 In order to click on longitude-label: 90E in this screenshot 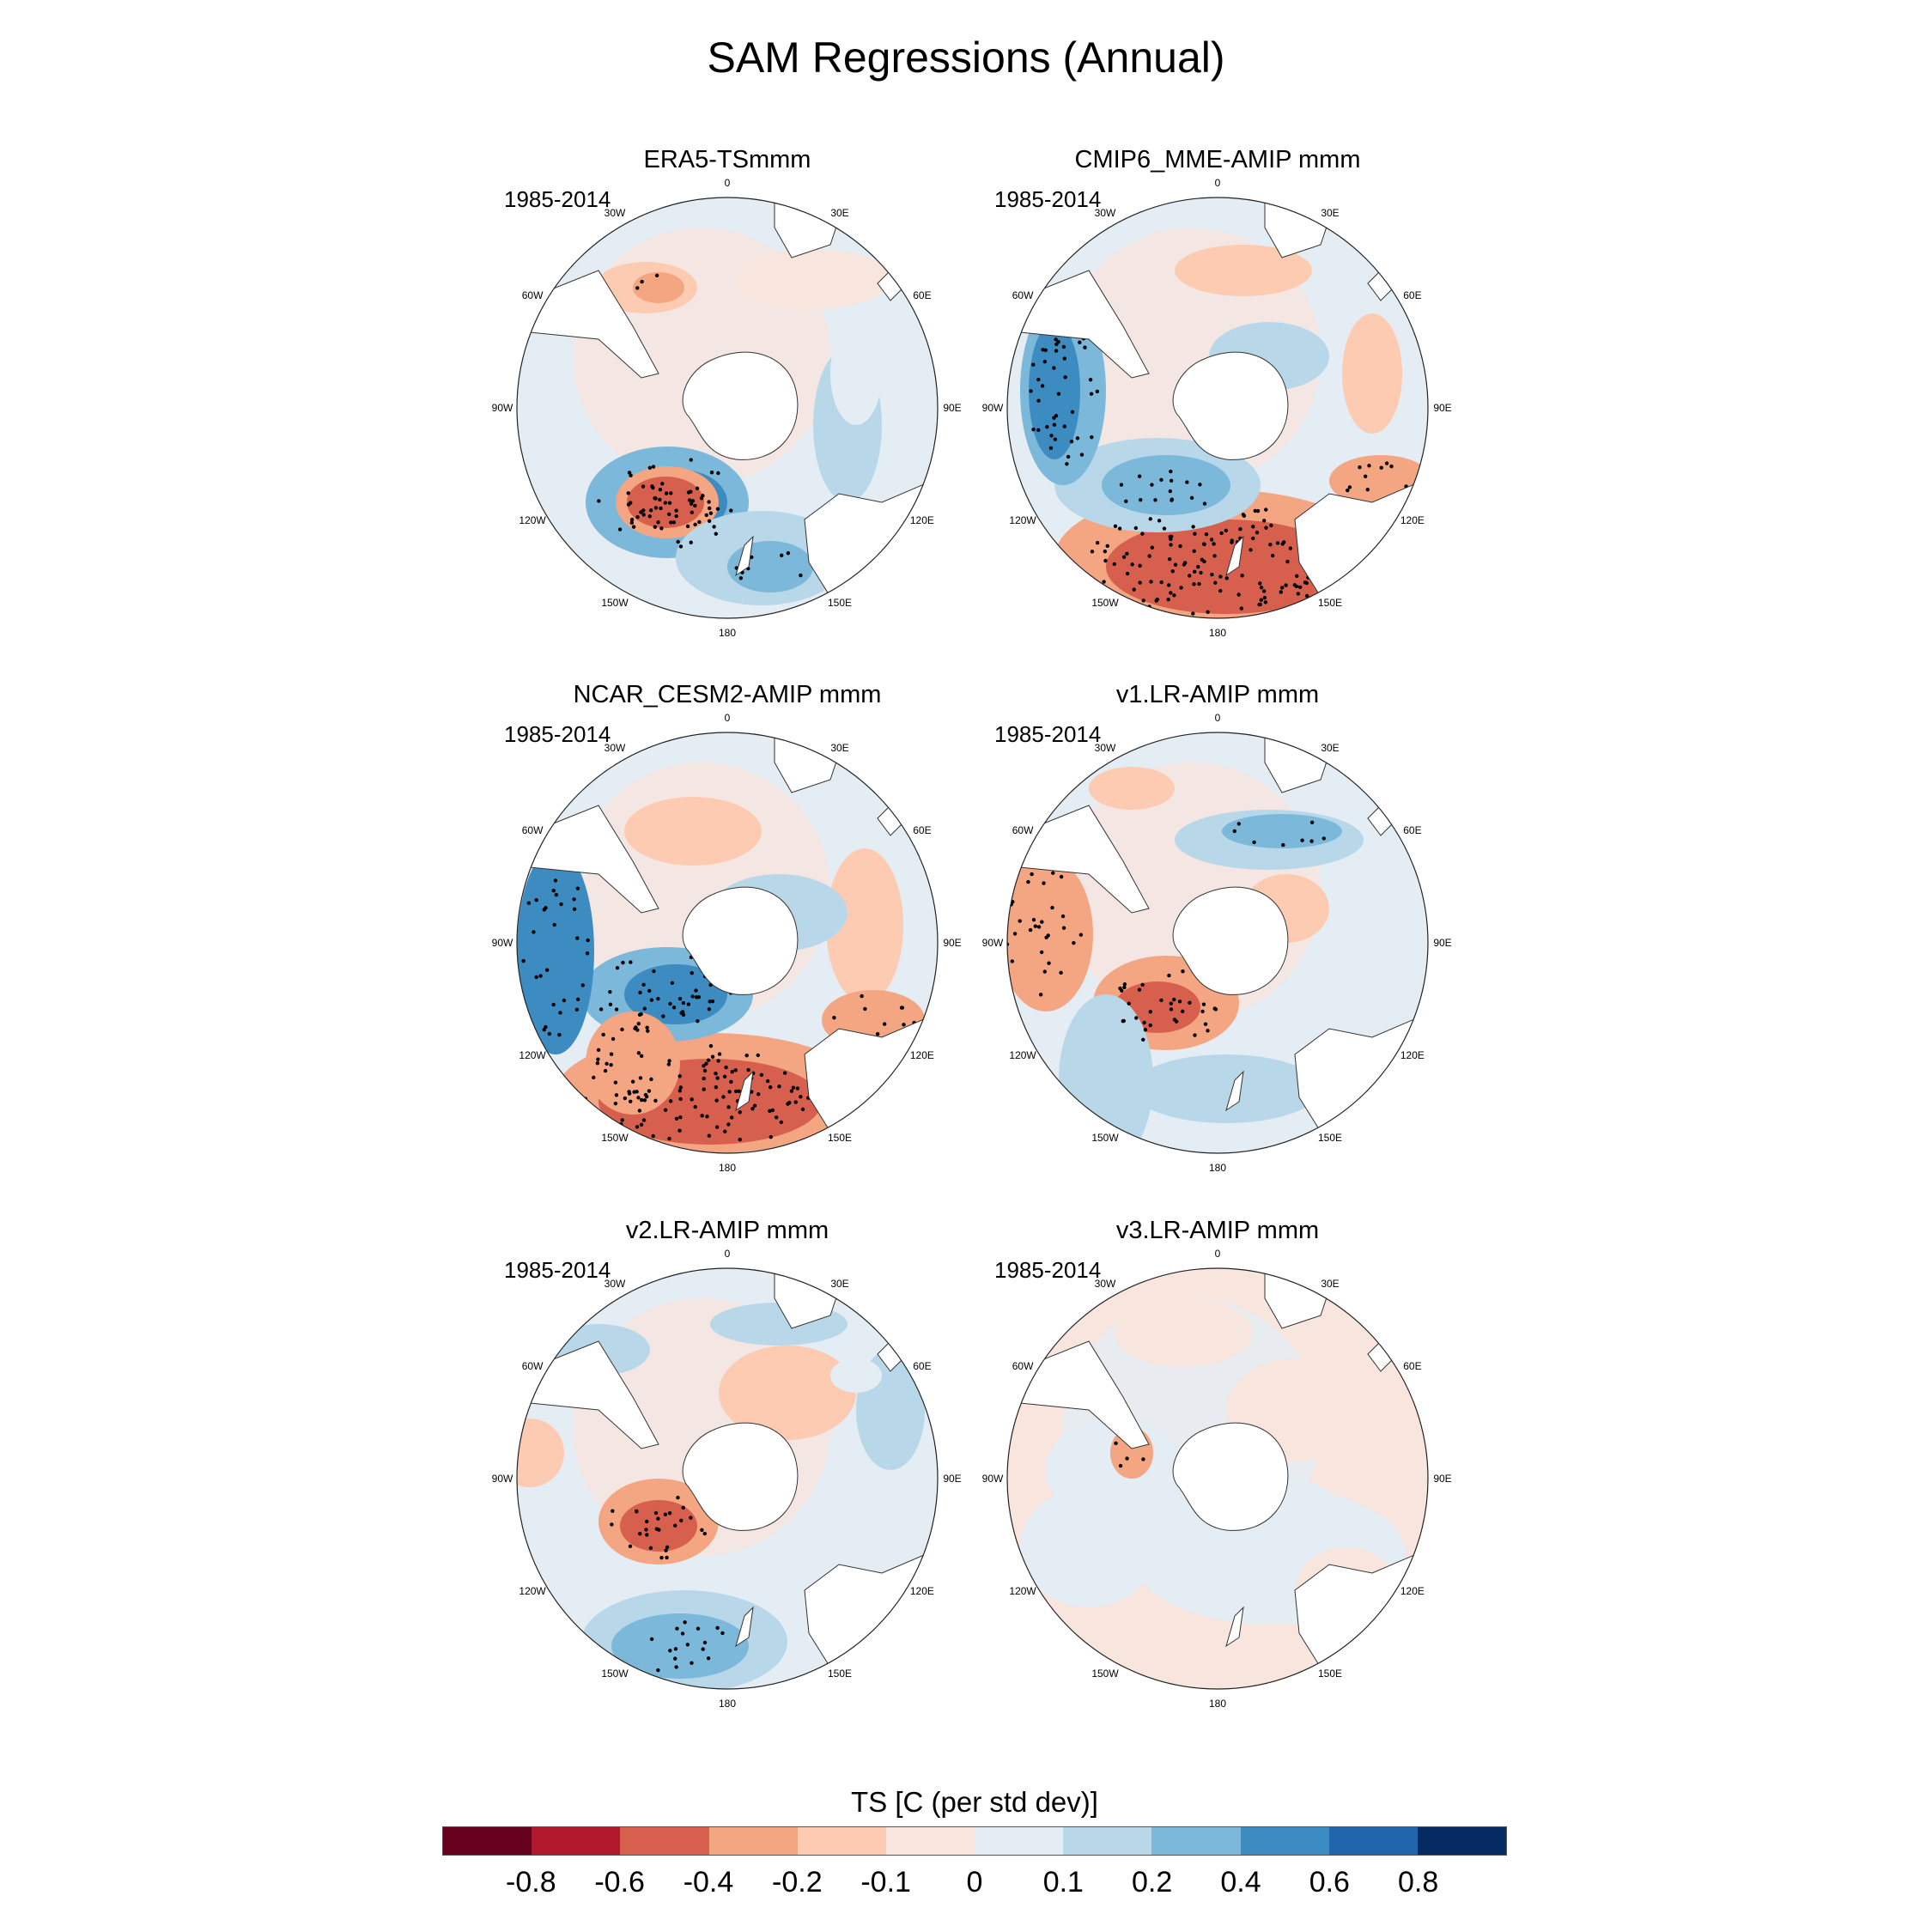, I will do `click(1442, 408)`.